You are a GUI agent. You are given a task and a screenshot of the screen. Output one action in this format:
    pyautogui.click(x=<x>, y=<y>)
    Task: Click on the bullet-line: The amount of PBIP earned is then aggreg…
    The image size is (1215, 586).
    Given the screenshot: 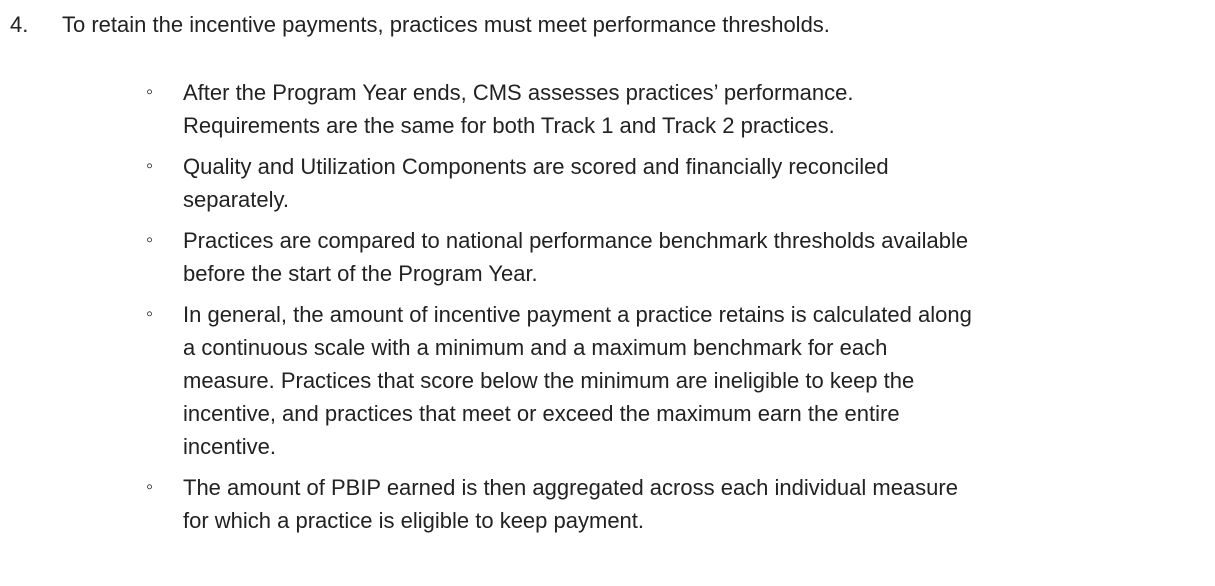 What is the action you would take?
    pyautogui.click(x=570, y=487)
    